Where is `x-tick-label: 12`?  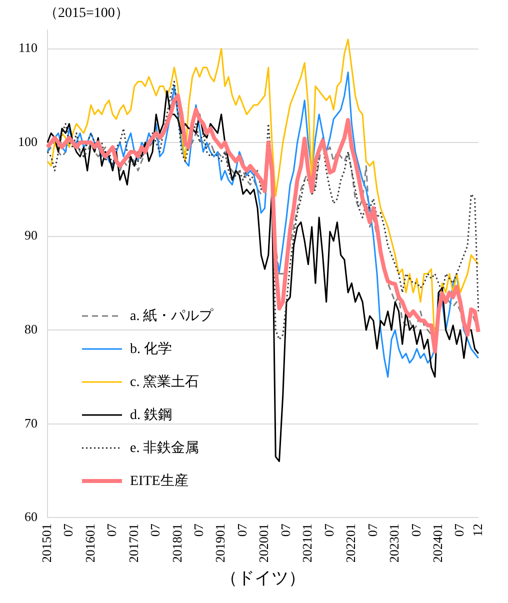 x-tick-label: 12 is located at coordinates (477, 530).